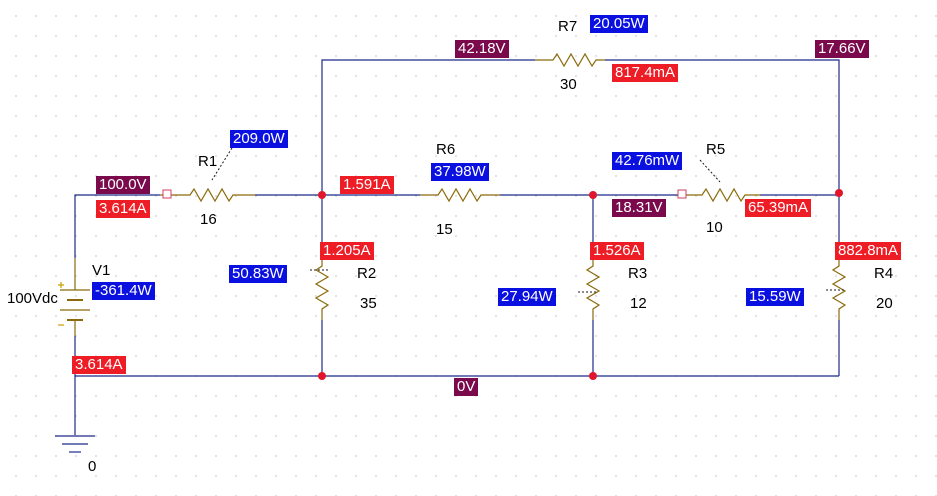 This screenshot has width=937, height=496. What do you see at coordinates (32, 298) in the screenshot?
I see `v1-value: 100Vdc` at bounding box center [32, 298].